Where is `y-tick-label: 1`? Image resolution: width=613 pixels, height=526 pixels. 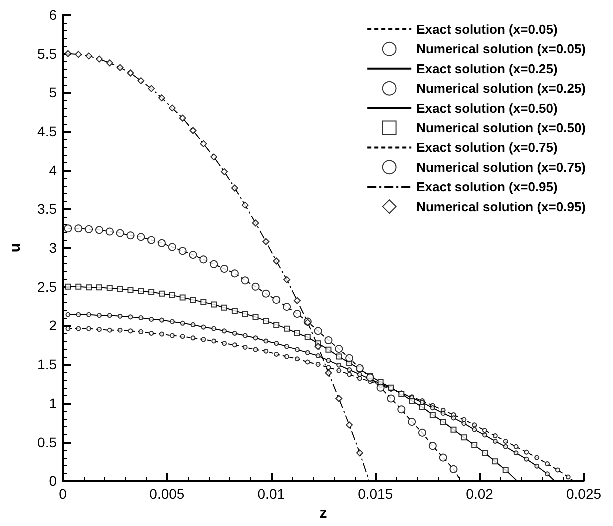 y-tick-label: 1 is located at coordinates (53, 403).